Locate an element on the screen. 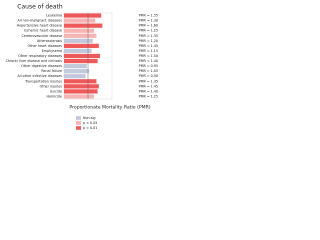 The width and height of the screenshot is (320, 240). category-label: Suicide is located at coordinates (56, 91).